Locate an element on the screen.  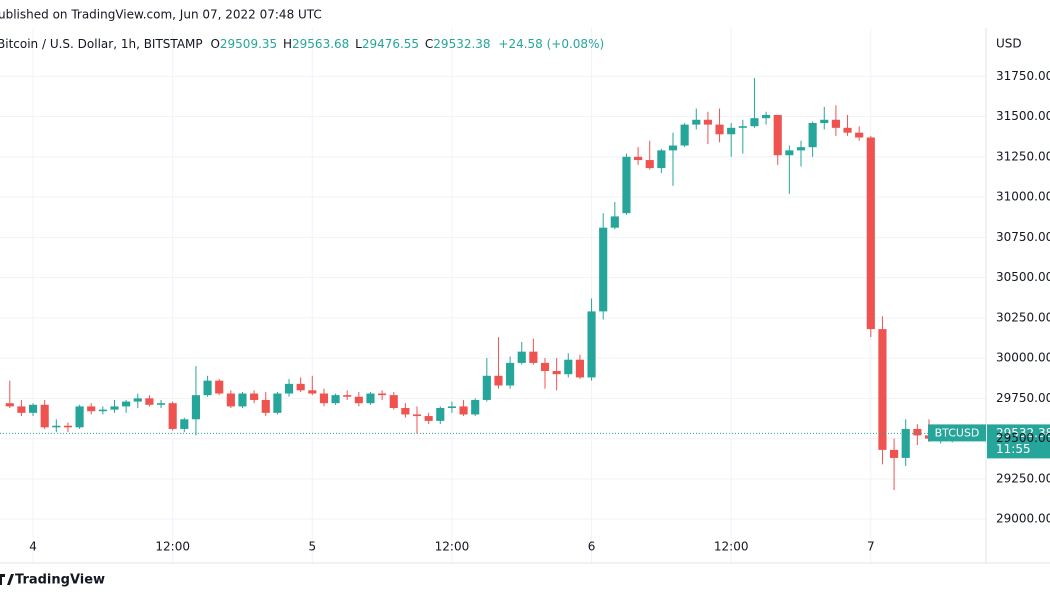
change-label: +24.58 (+0.08%) is located at coordinates (551, 44).